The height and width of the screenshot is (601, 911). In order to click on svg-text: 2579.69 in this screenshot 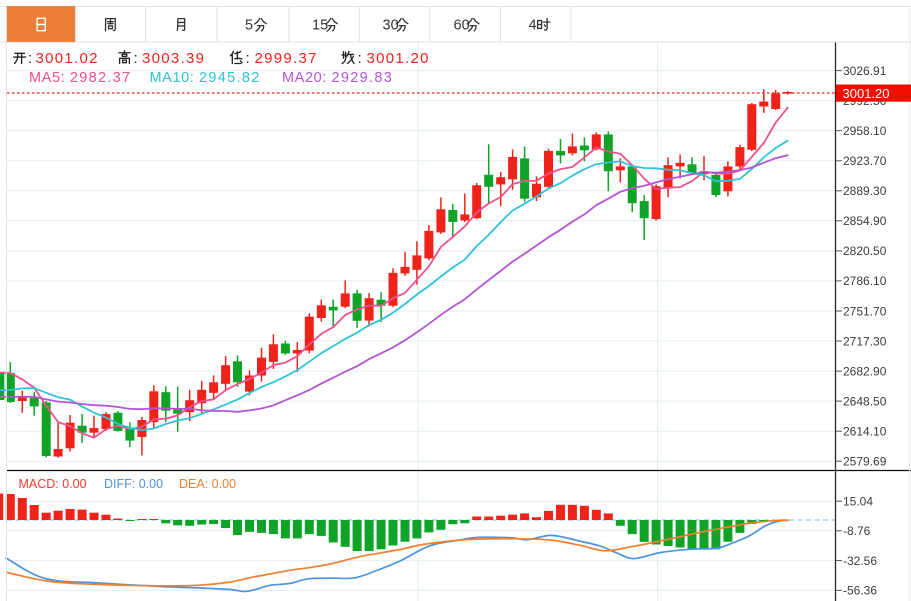, I will do `click(865, 462)`.